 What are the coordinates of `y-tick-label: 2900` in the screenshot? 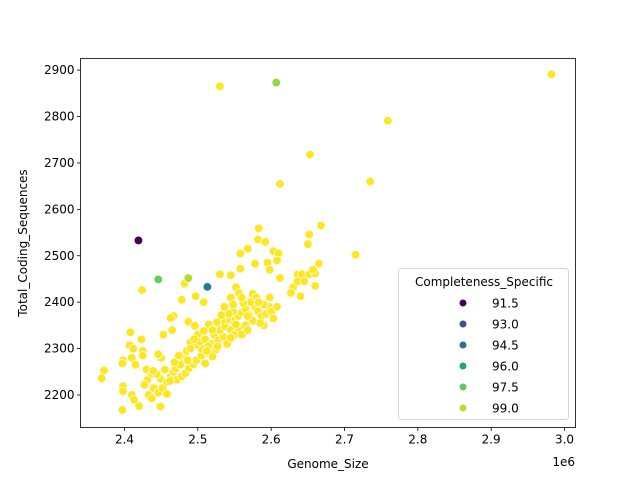 It's located at (59, 70).